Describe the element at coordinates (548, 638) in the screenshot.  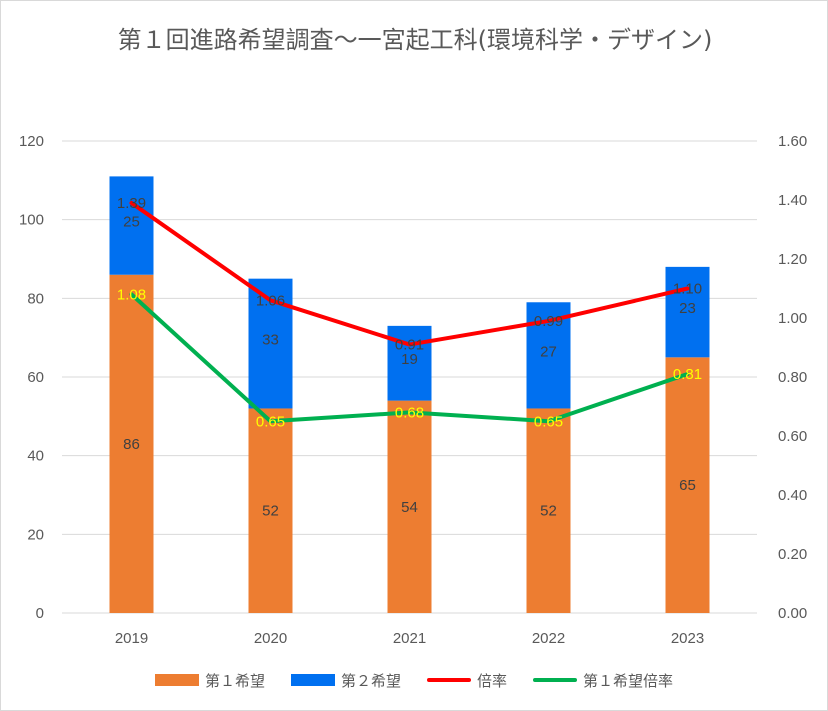
I see `x-tick-label: 2022` at that location.